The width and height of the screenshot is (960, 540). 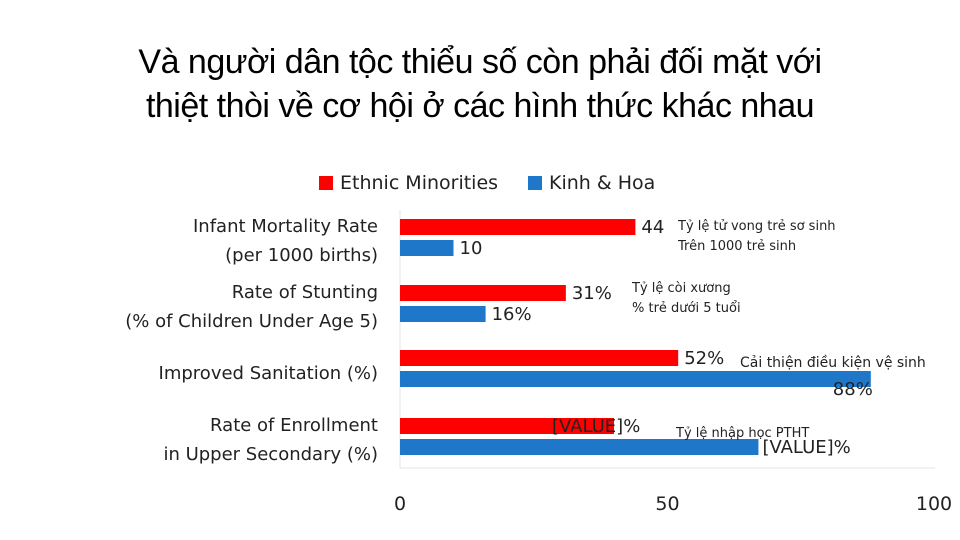 What do you see at coordinates (596, 426) in the screenshot?
I see `data-label-ethnic-3: [VALUE]%` at bounding box center [596, 426].